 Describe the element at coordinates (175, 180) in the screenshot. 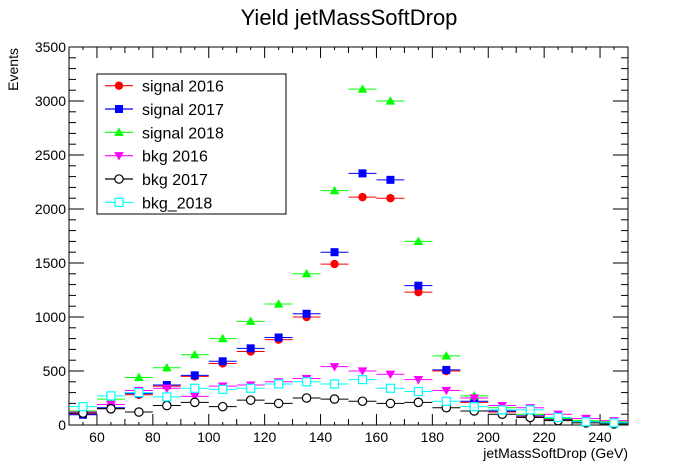

I see `legend-label: bkg 2017` at that location.